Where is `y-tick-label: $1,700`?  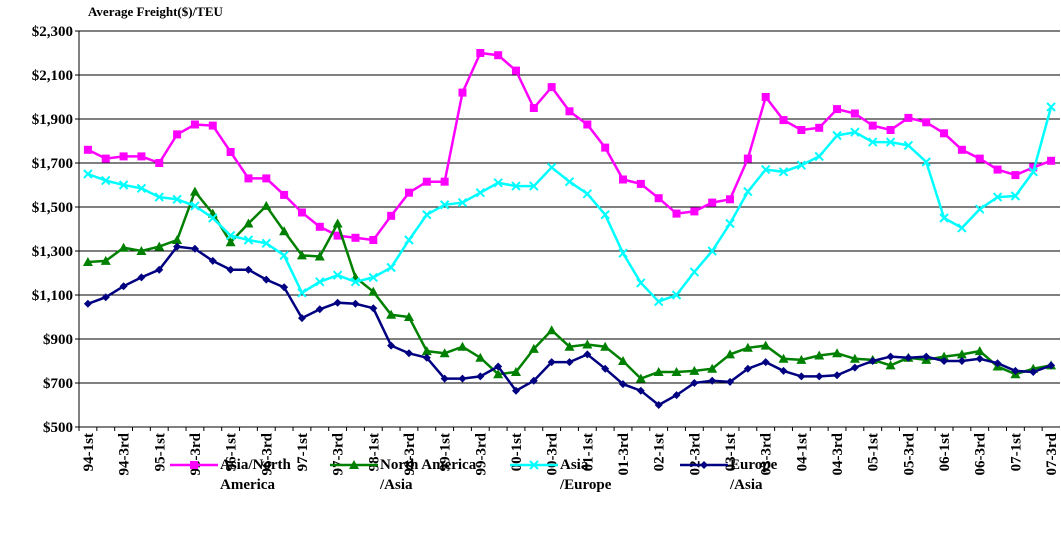 y-tick-label: $1,700 is located at coordinates (52, 164).